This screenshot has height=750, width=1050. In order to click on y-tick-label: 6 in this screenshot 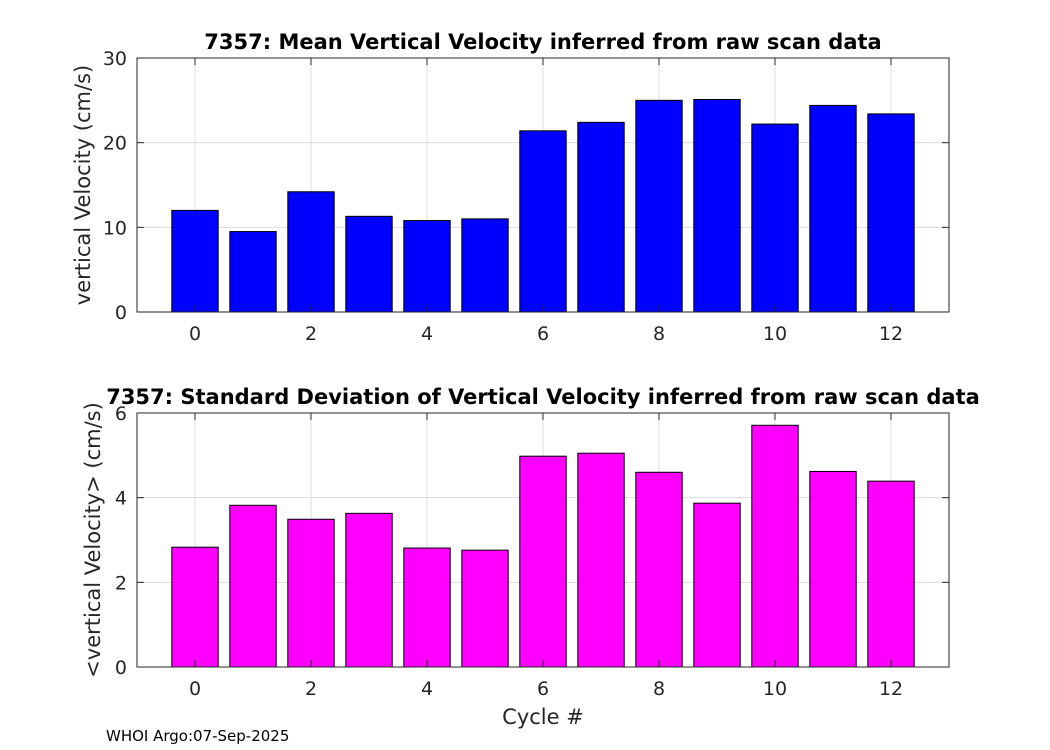, I will do `click(121, 414)`.